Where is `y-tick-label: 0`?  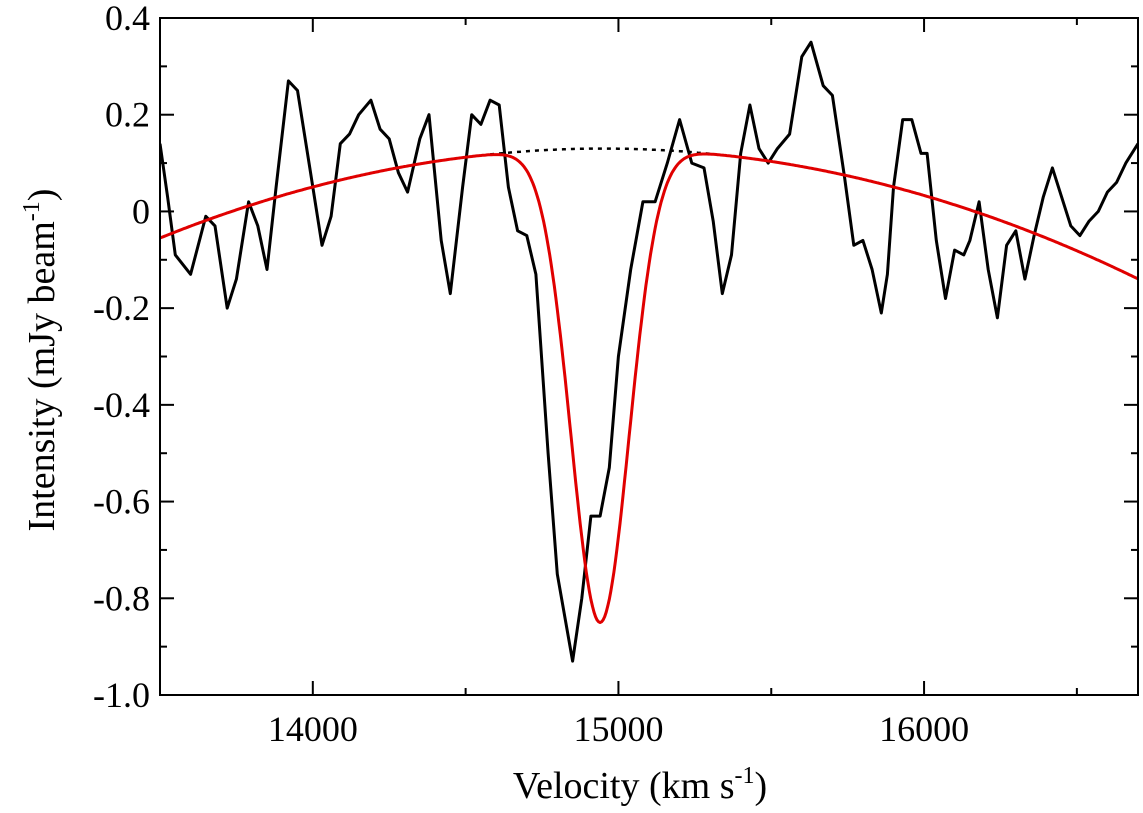
y-tick-label: 0 is located at coordinates (141, 211).